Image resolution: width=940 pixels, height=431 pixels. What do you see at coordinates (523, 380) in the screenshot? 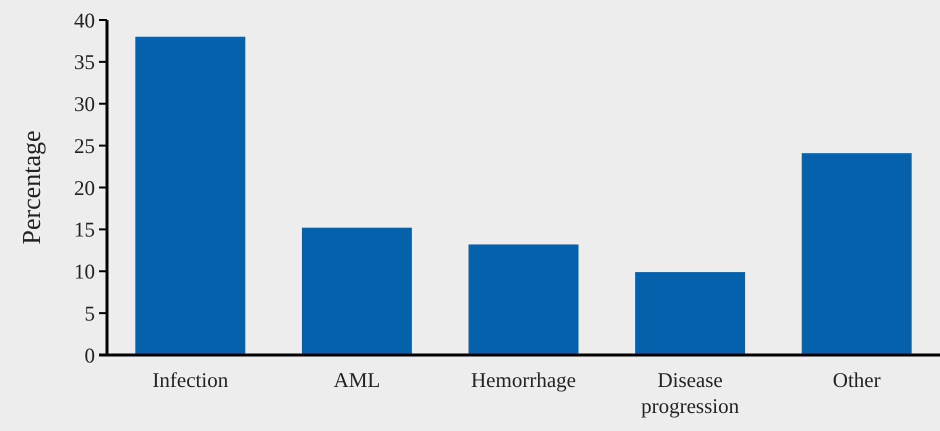
I see `x-tick-label: Hemorrhage` at bounding box center [523, 380].